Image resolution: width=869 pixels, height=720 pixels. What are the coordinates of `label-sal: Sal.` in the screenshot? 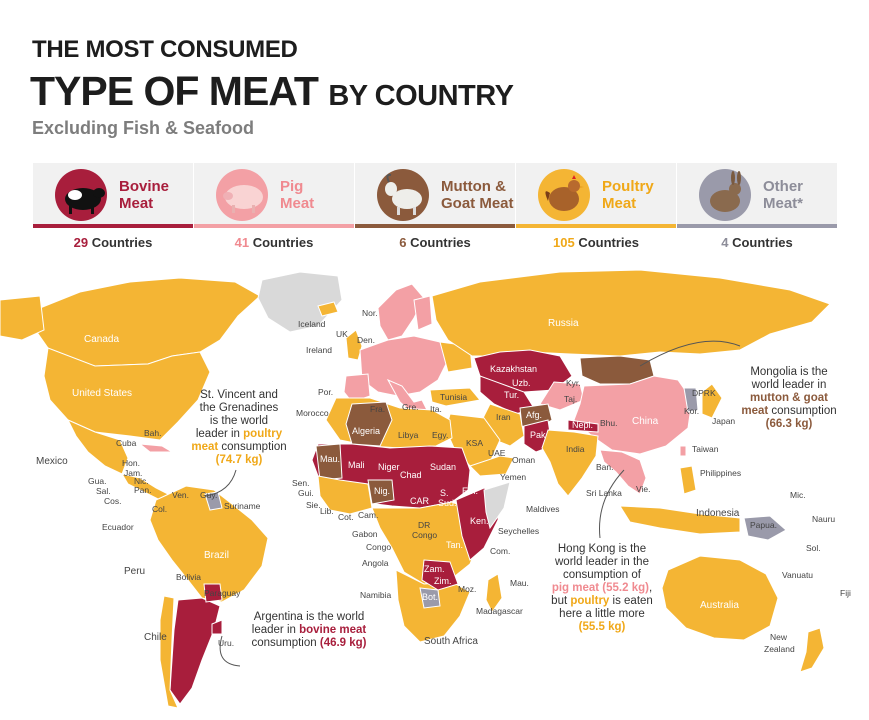 It's located at (103, 491).